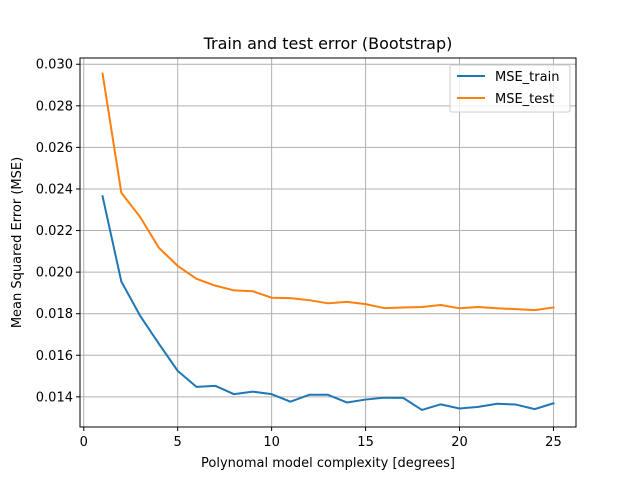 The width and height of the screenshot is (640, 480). What do you see at coordinates (54, 189) in the screenshot?
I see `y-tick-label: 0.024` at bounding box center [54, 189].